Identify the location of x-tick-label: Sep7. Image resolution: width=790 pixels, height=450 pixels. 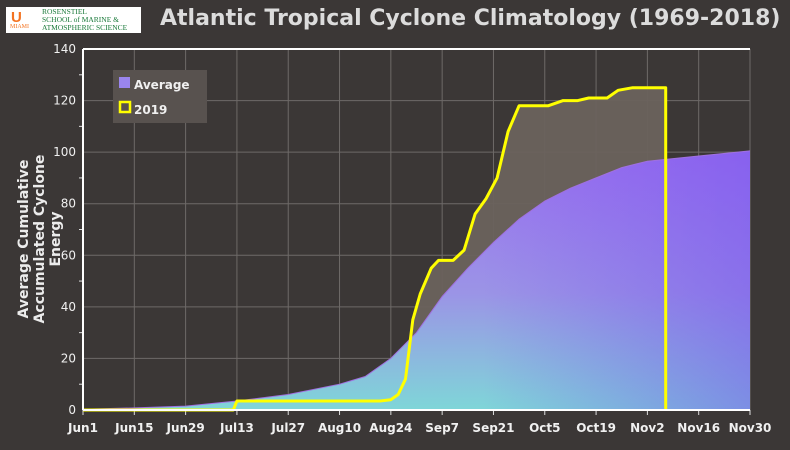
(442, 428).